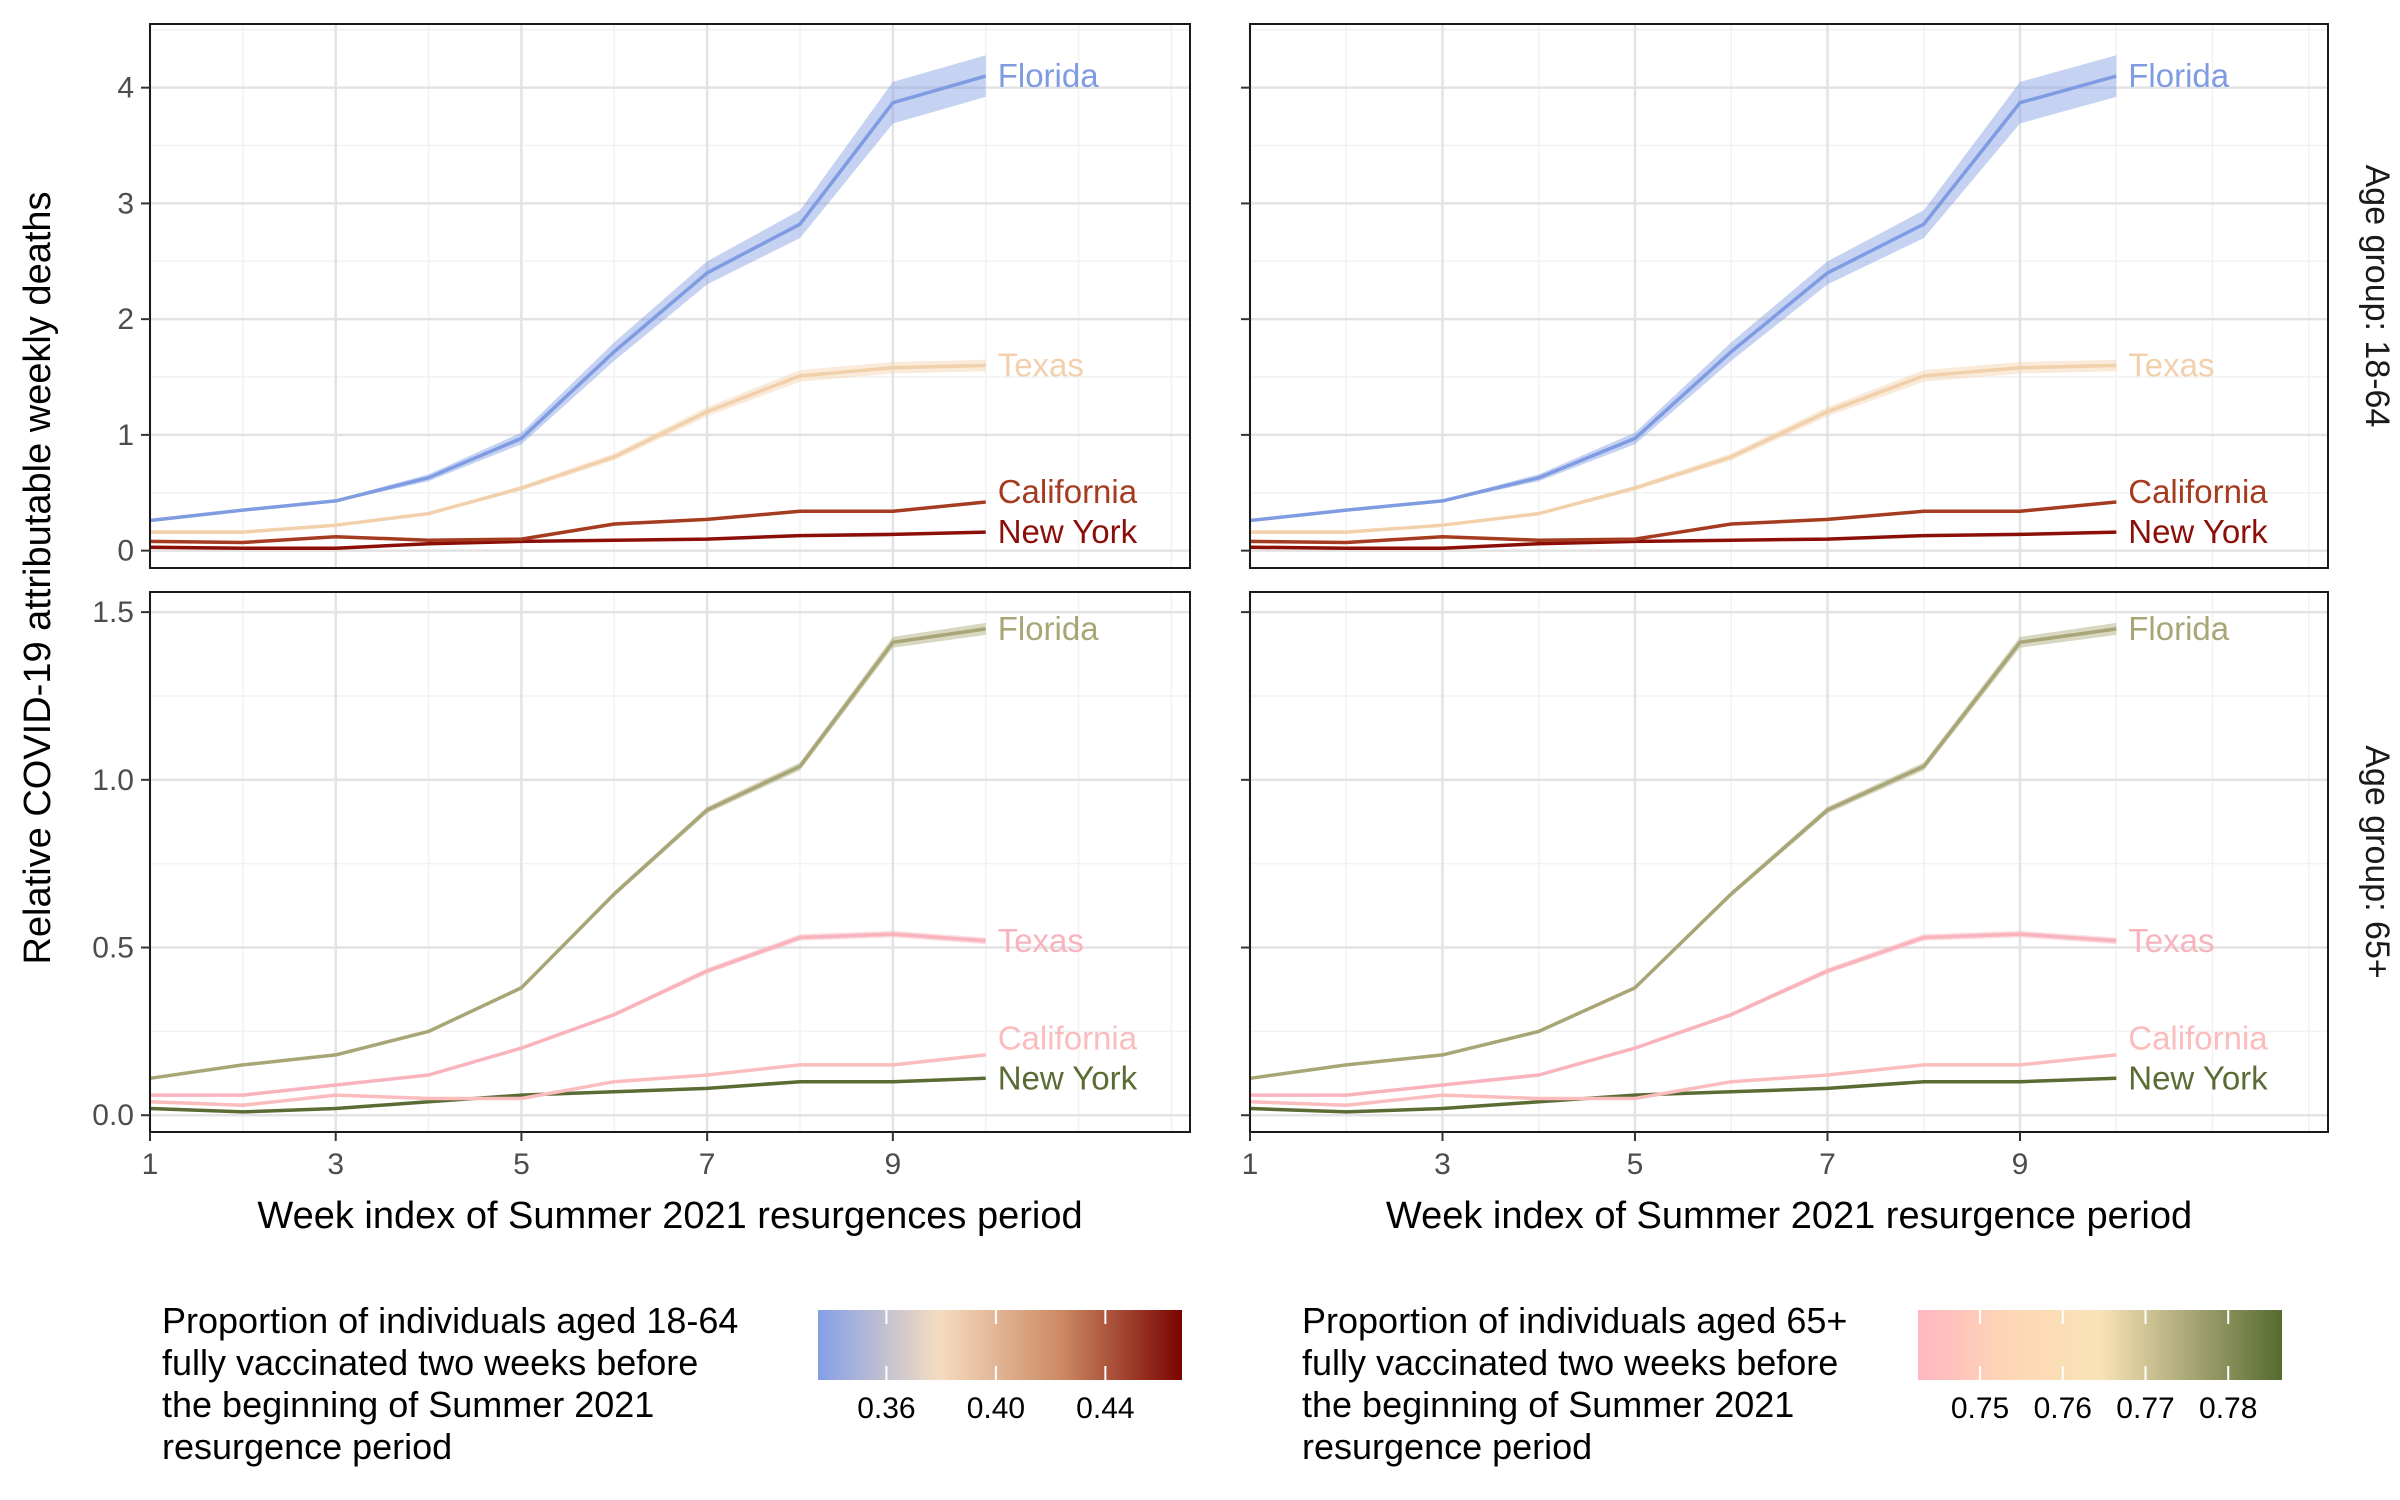 This screenshot has height=1500, width=2400. What do you see at coordinates (113, 612) in the screenshot?
I see `y-tick-label: 1.5` at bounding box center [113, 612].